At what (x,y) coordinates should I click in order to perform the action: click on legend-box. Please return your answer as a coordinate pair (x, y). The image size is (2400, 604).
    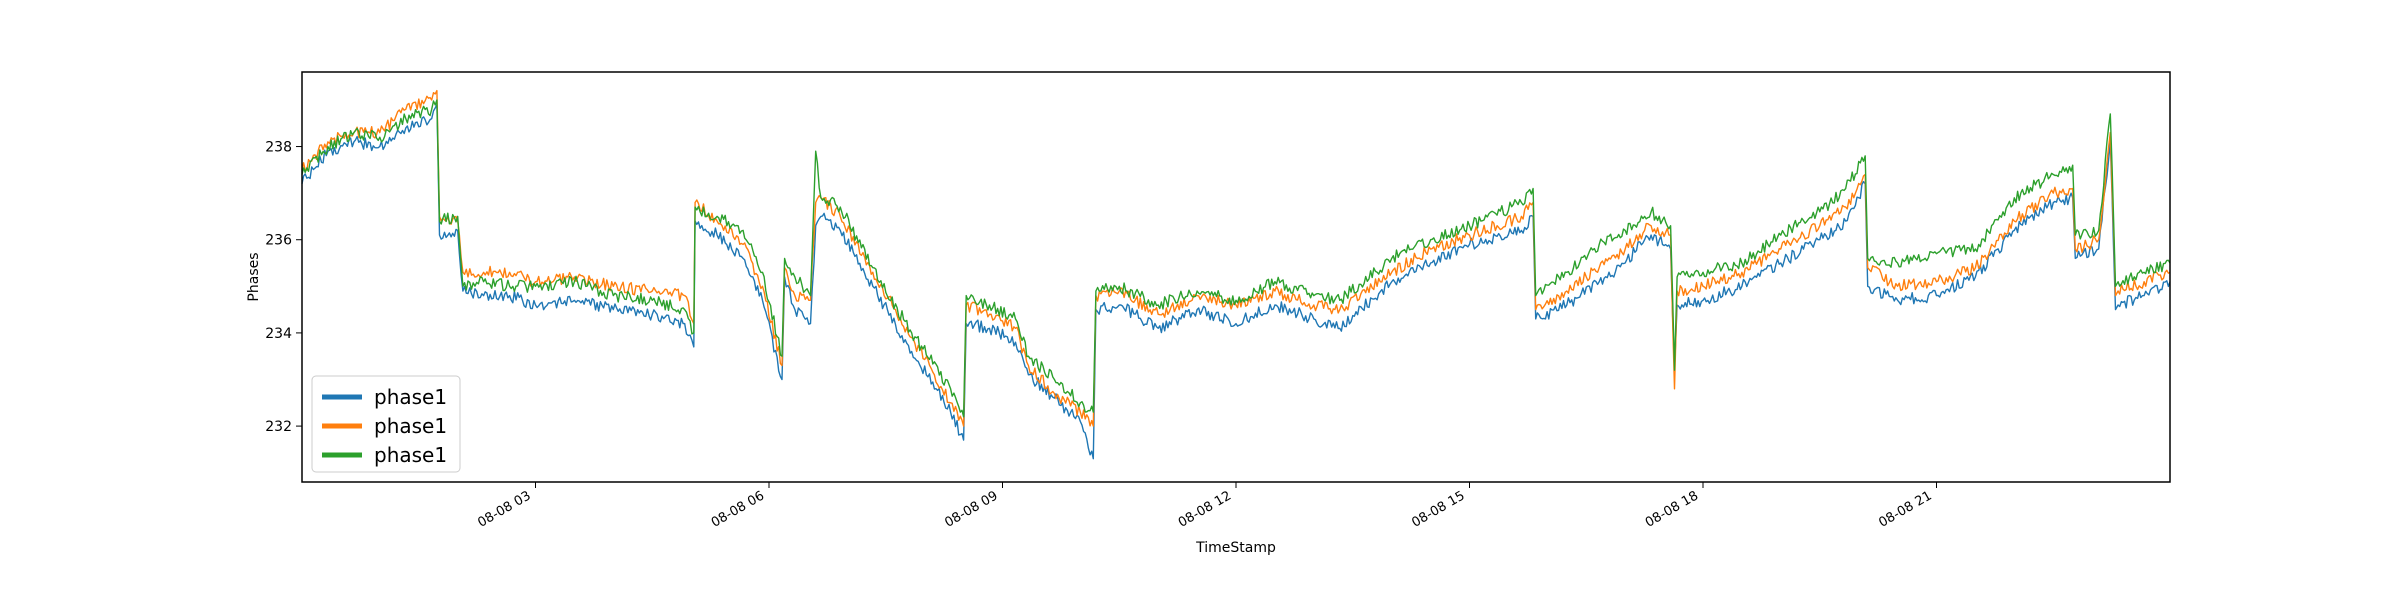
    Looking at the image, I should click on (386, 424).